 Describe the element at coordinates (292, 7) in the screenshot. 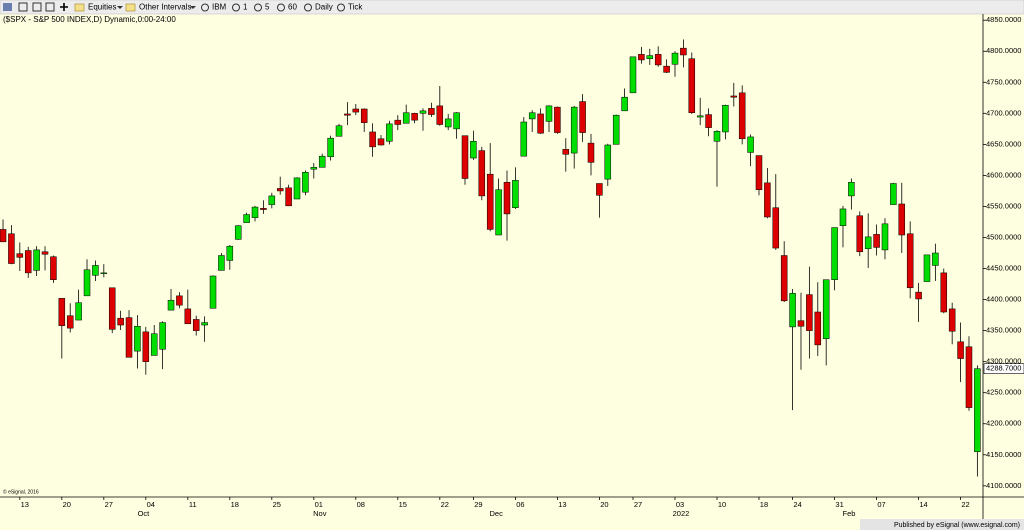

I see `toolbar-item: 60` at that location.